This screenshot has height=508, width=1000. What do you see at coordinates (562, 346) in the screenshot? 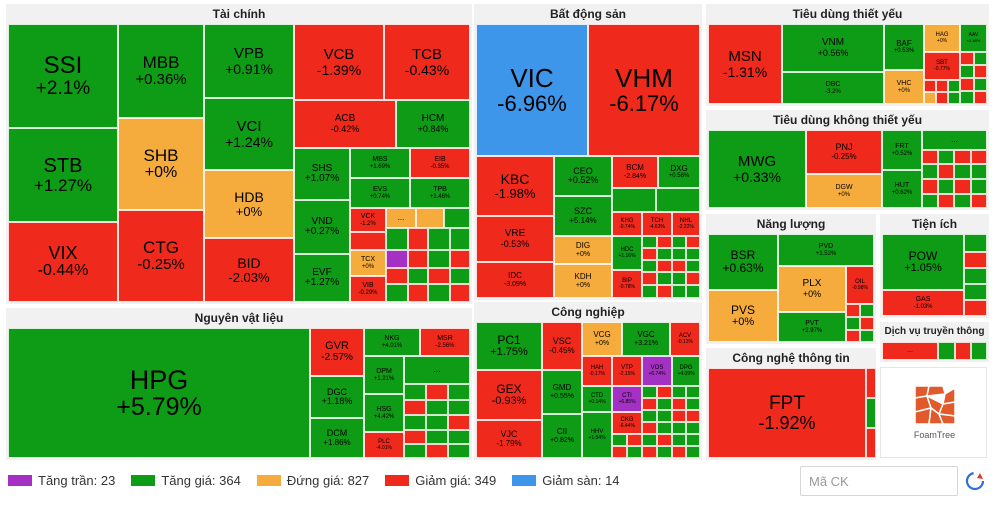
I see `stock-tile: VSC -0.45%` at bounding box center [562, 346].